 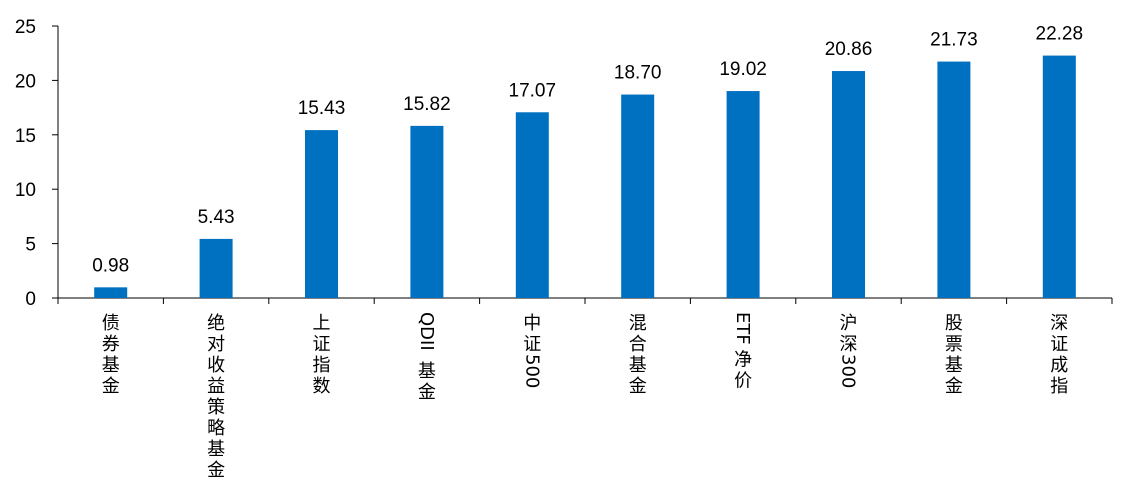 I want to click on y-tick-label: 10, so click(x=25, y=190).